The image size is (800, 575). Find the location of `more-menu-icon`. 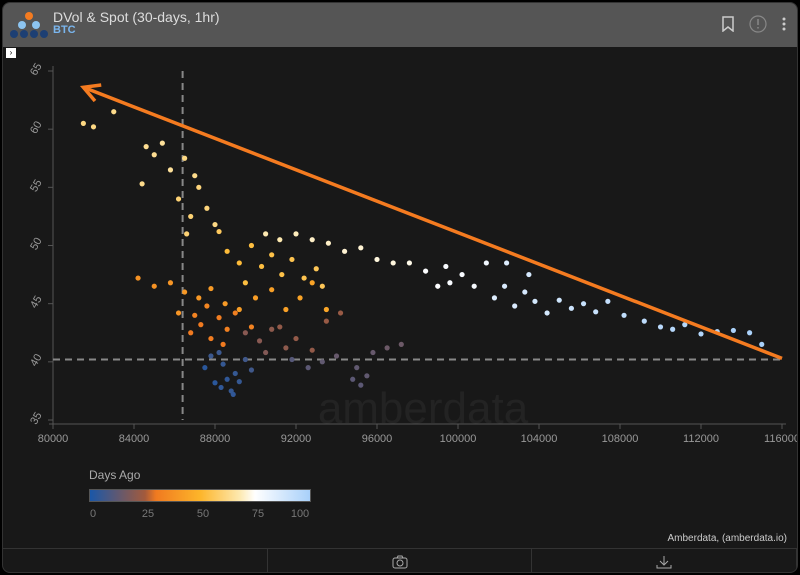

more-menu-icon is located at coordinates (784, 24).